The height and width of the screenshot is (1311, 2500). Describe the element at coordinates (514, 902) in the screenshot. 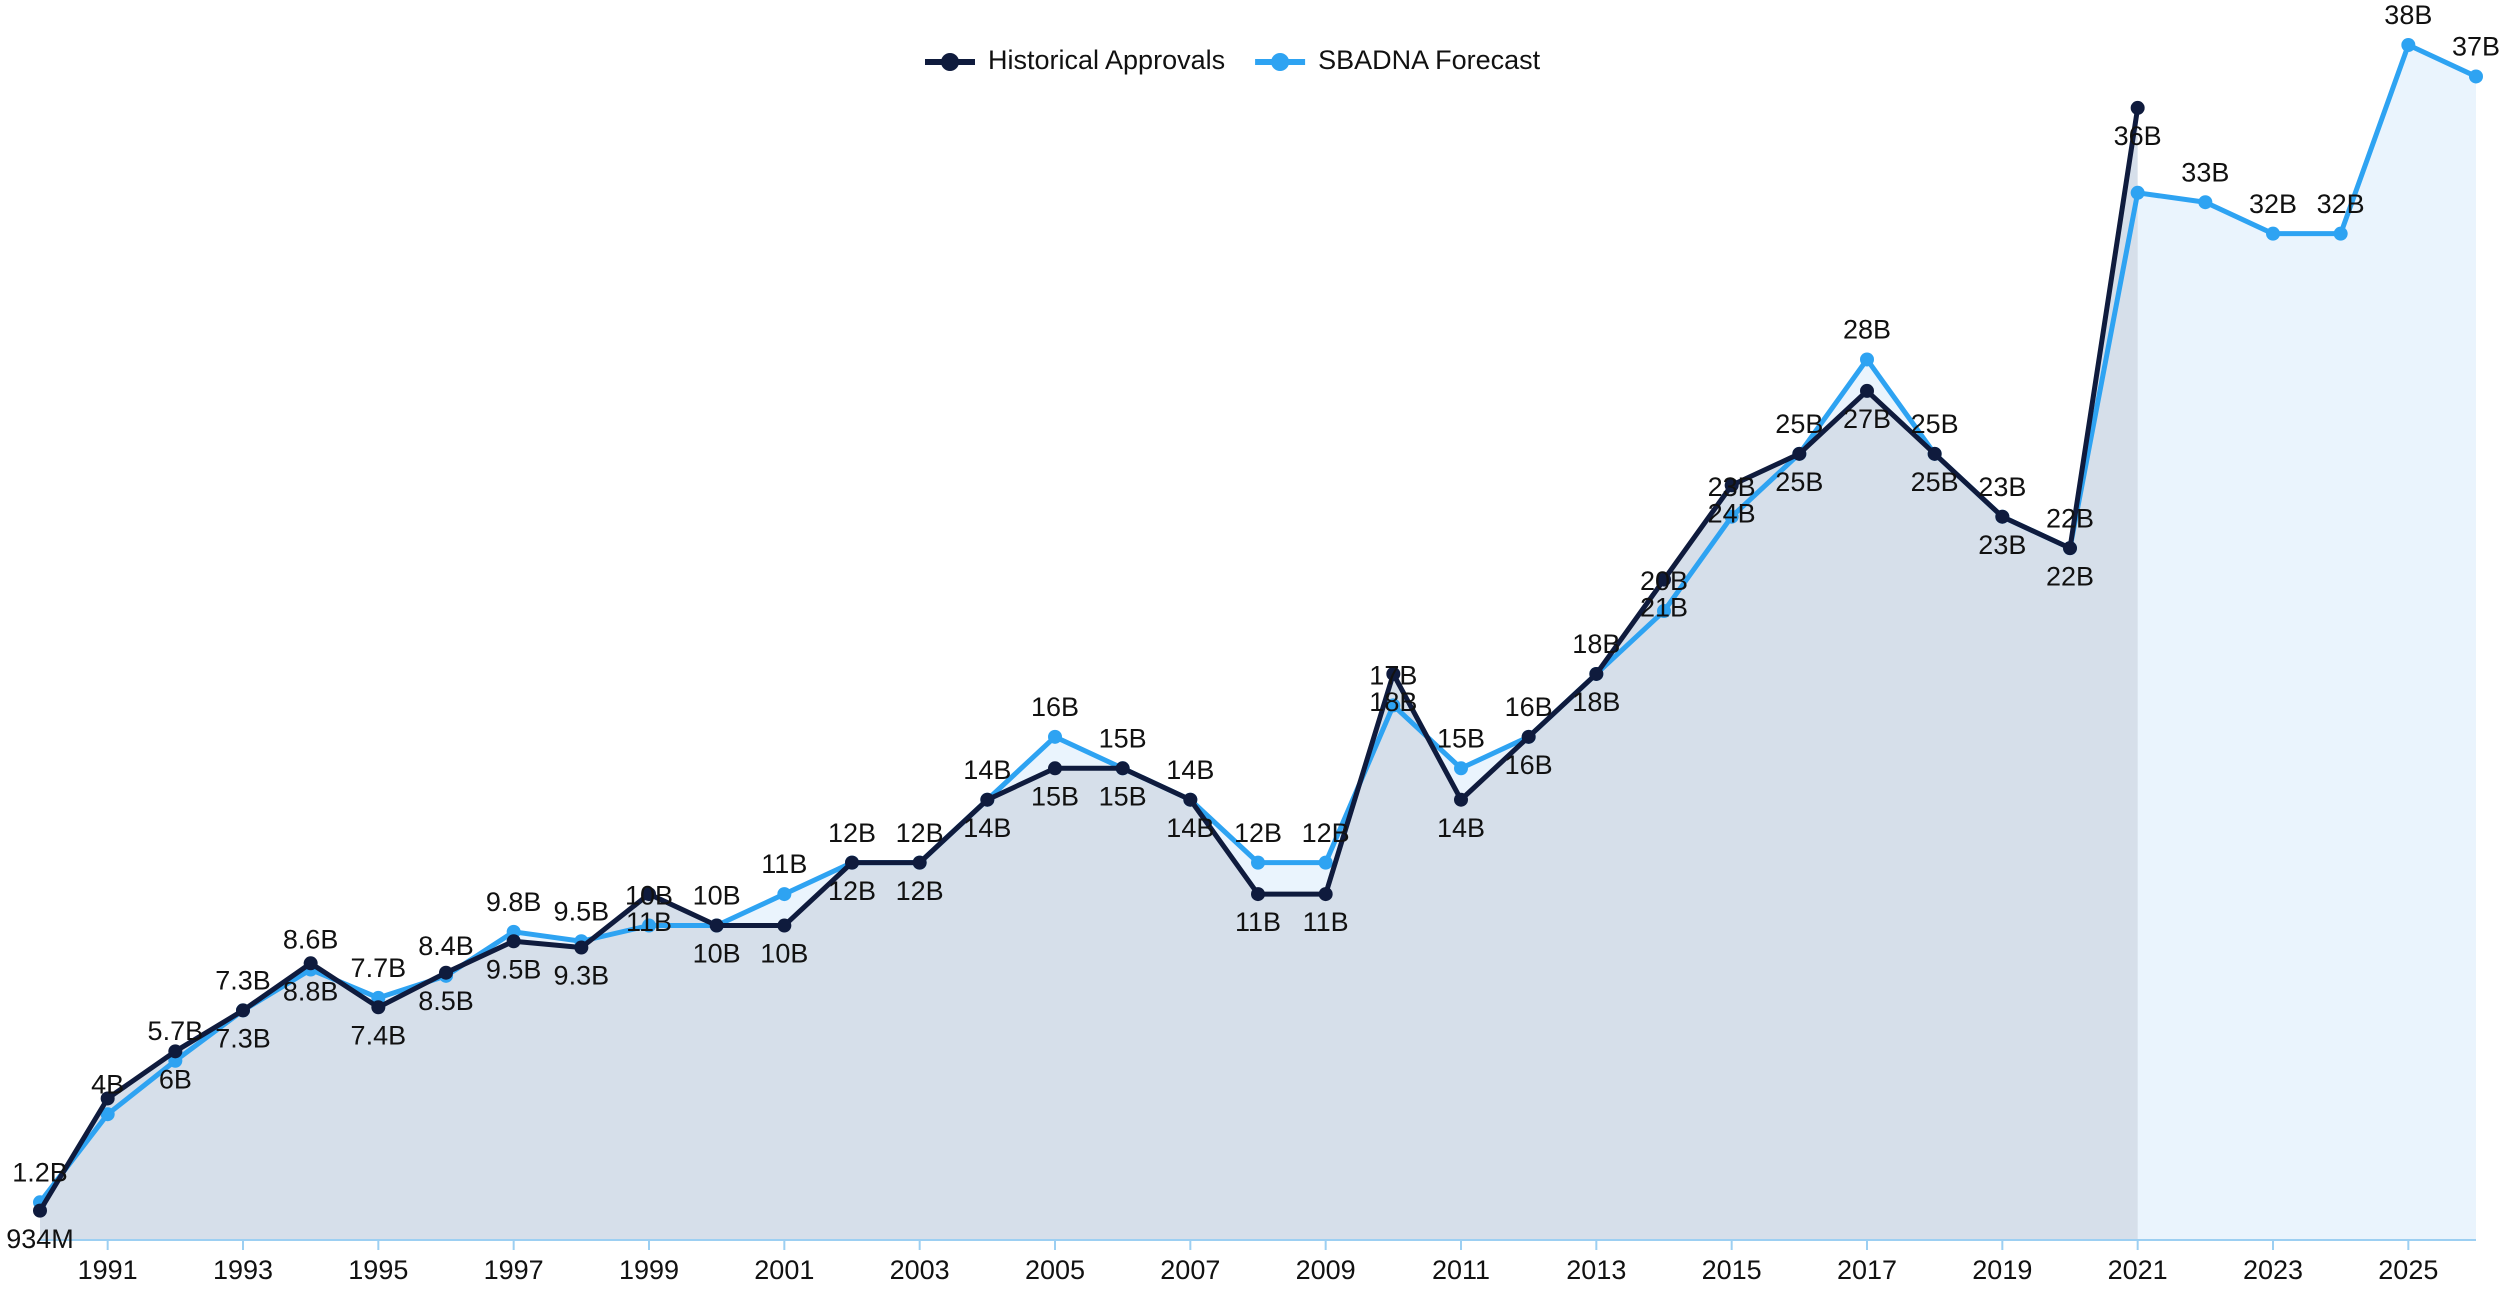

I see `data-label: 9.8B` at that location.